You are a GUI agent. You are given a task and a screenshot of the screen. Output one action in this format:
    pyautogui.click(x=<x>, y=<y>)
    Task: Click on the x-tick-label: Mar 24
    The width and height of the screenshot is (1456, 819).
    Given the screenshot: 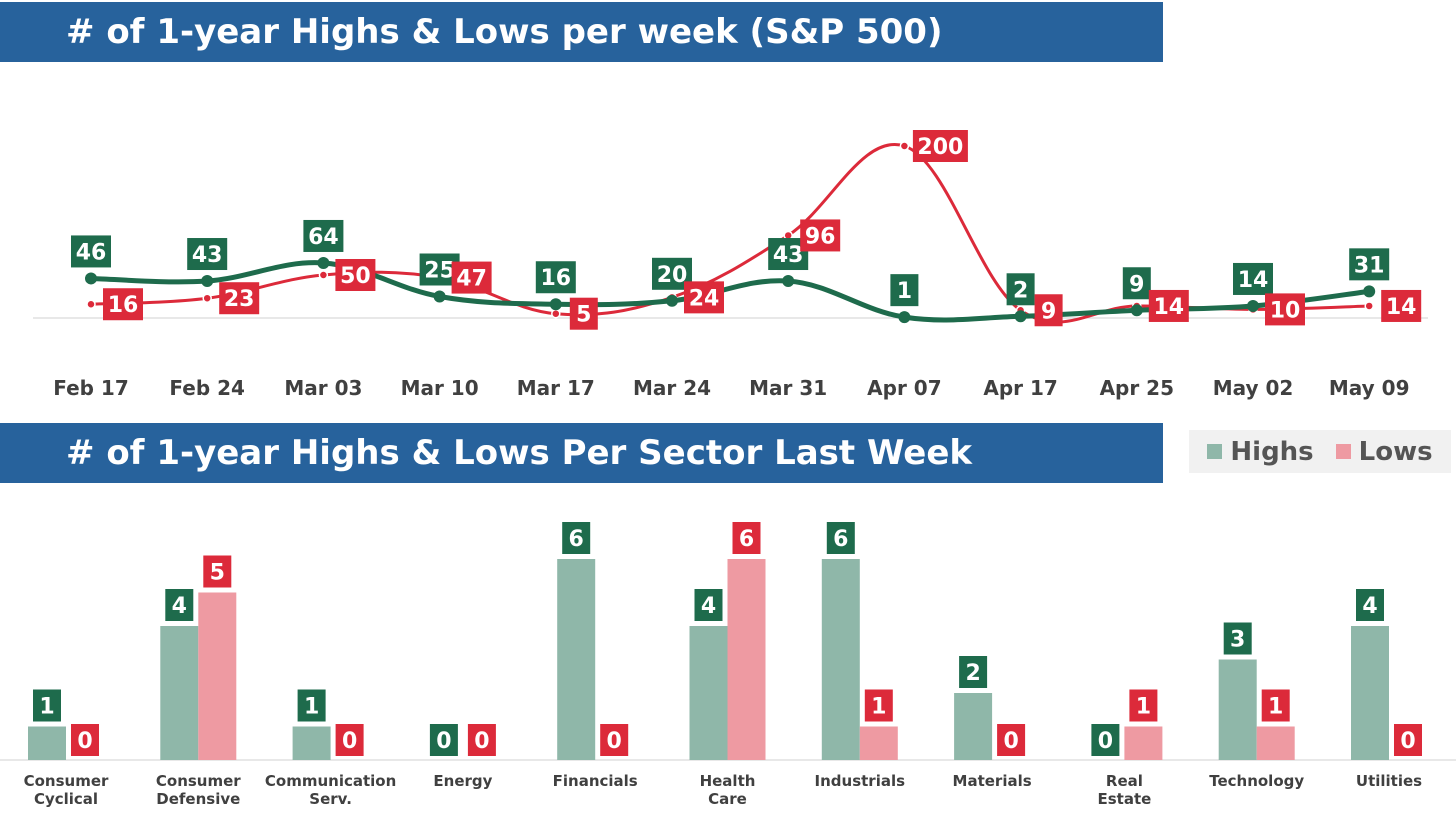 What is the action you would take?
    pyautogui.click(x=672, y=388)
    